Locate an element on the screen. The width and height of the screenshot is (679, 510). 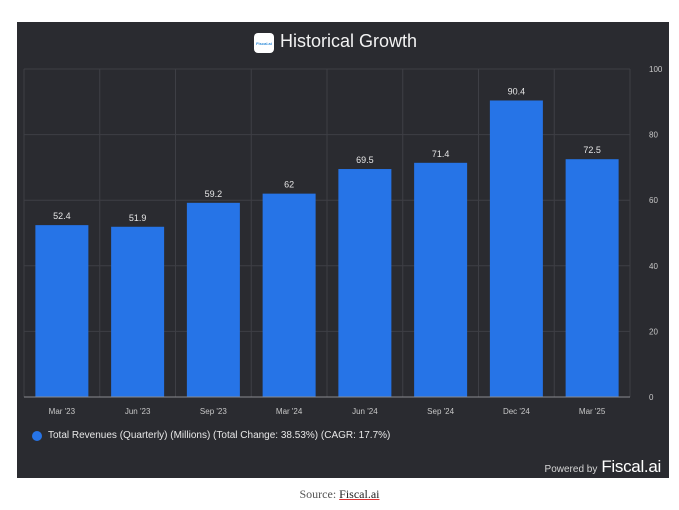
x-tick-label: Mar '23 is located at coordinates (62, 411).